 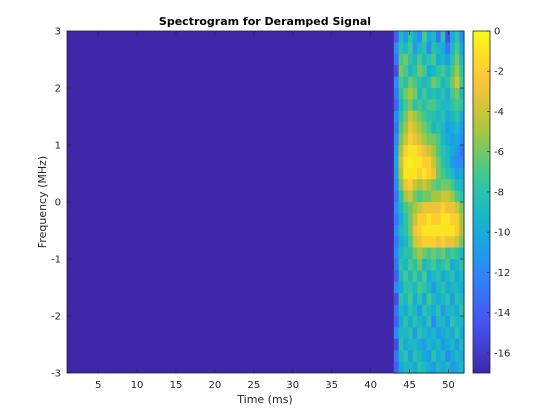 I want to click on colorbar-tick-label: -14, so click(x=502, y=313).